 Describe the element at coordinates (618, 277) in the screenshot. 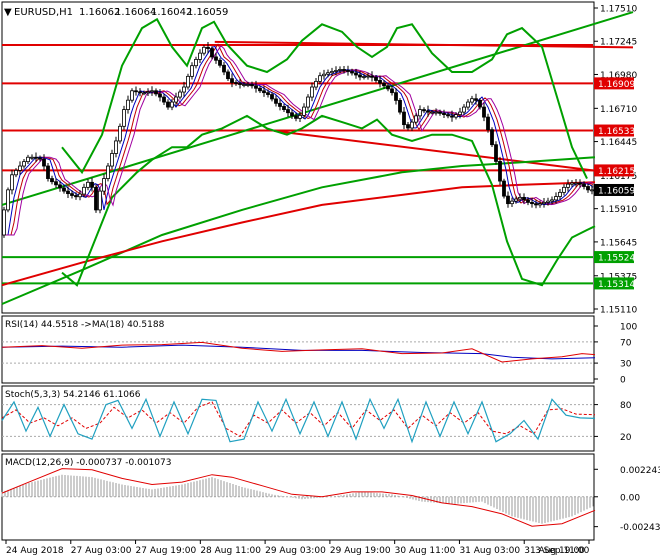

I see `price-ytick-label: 1.15375` at that location.